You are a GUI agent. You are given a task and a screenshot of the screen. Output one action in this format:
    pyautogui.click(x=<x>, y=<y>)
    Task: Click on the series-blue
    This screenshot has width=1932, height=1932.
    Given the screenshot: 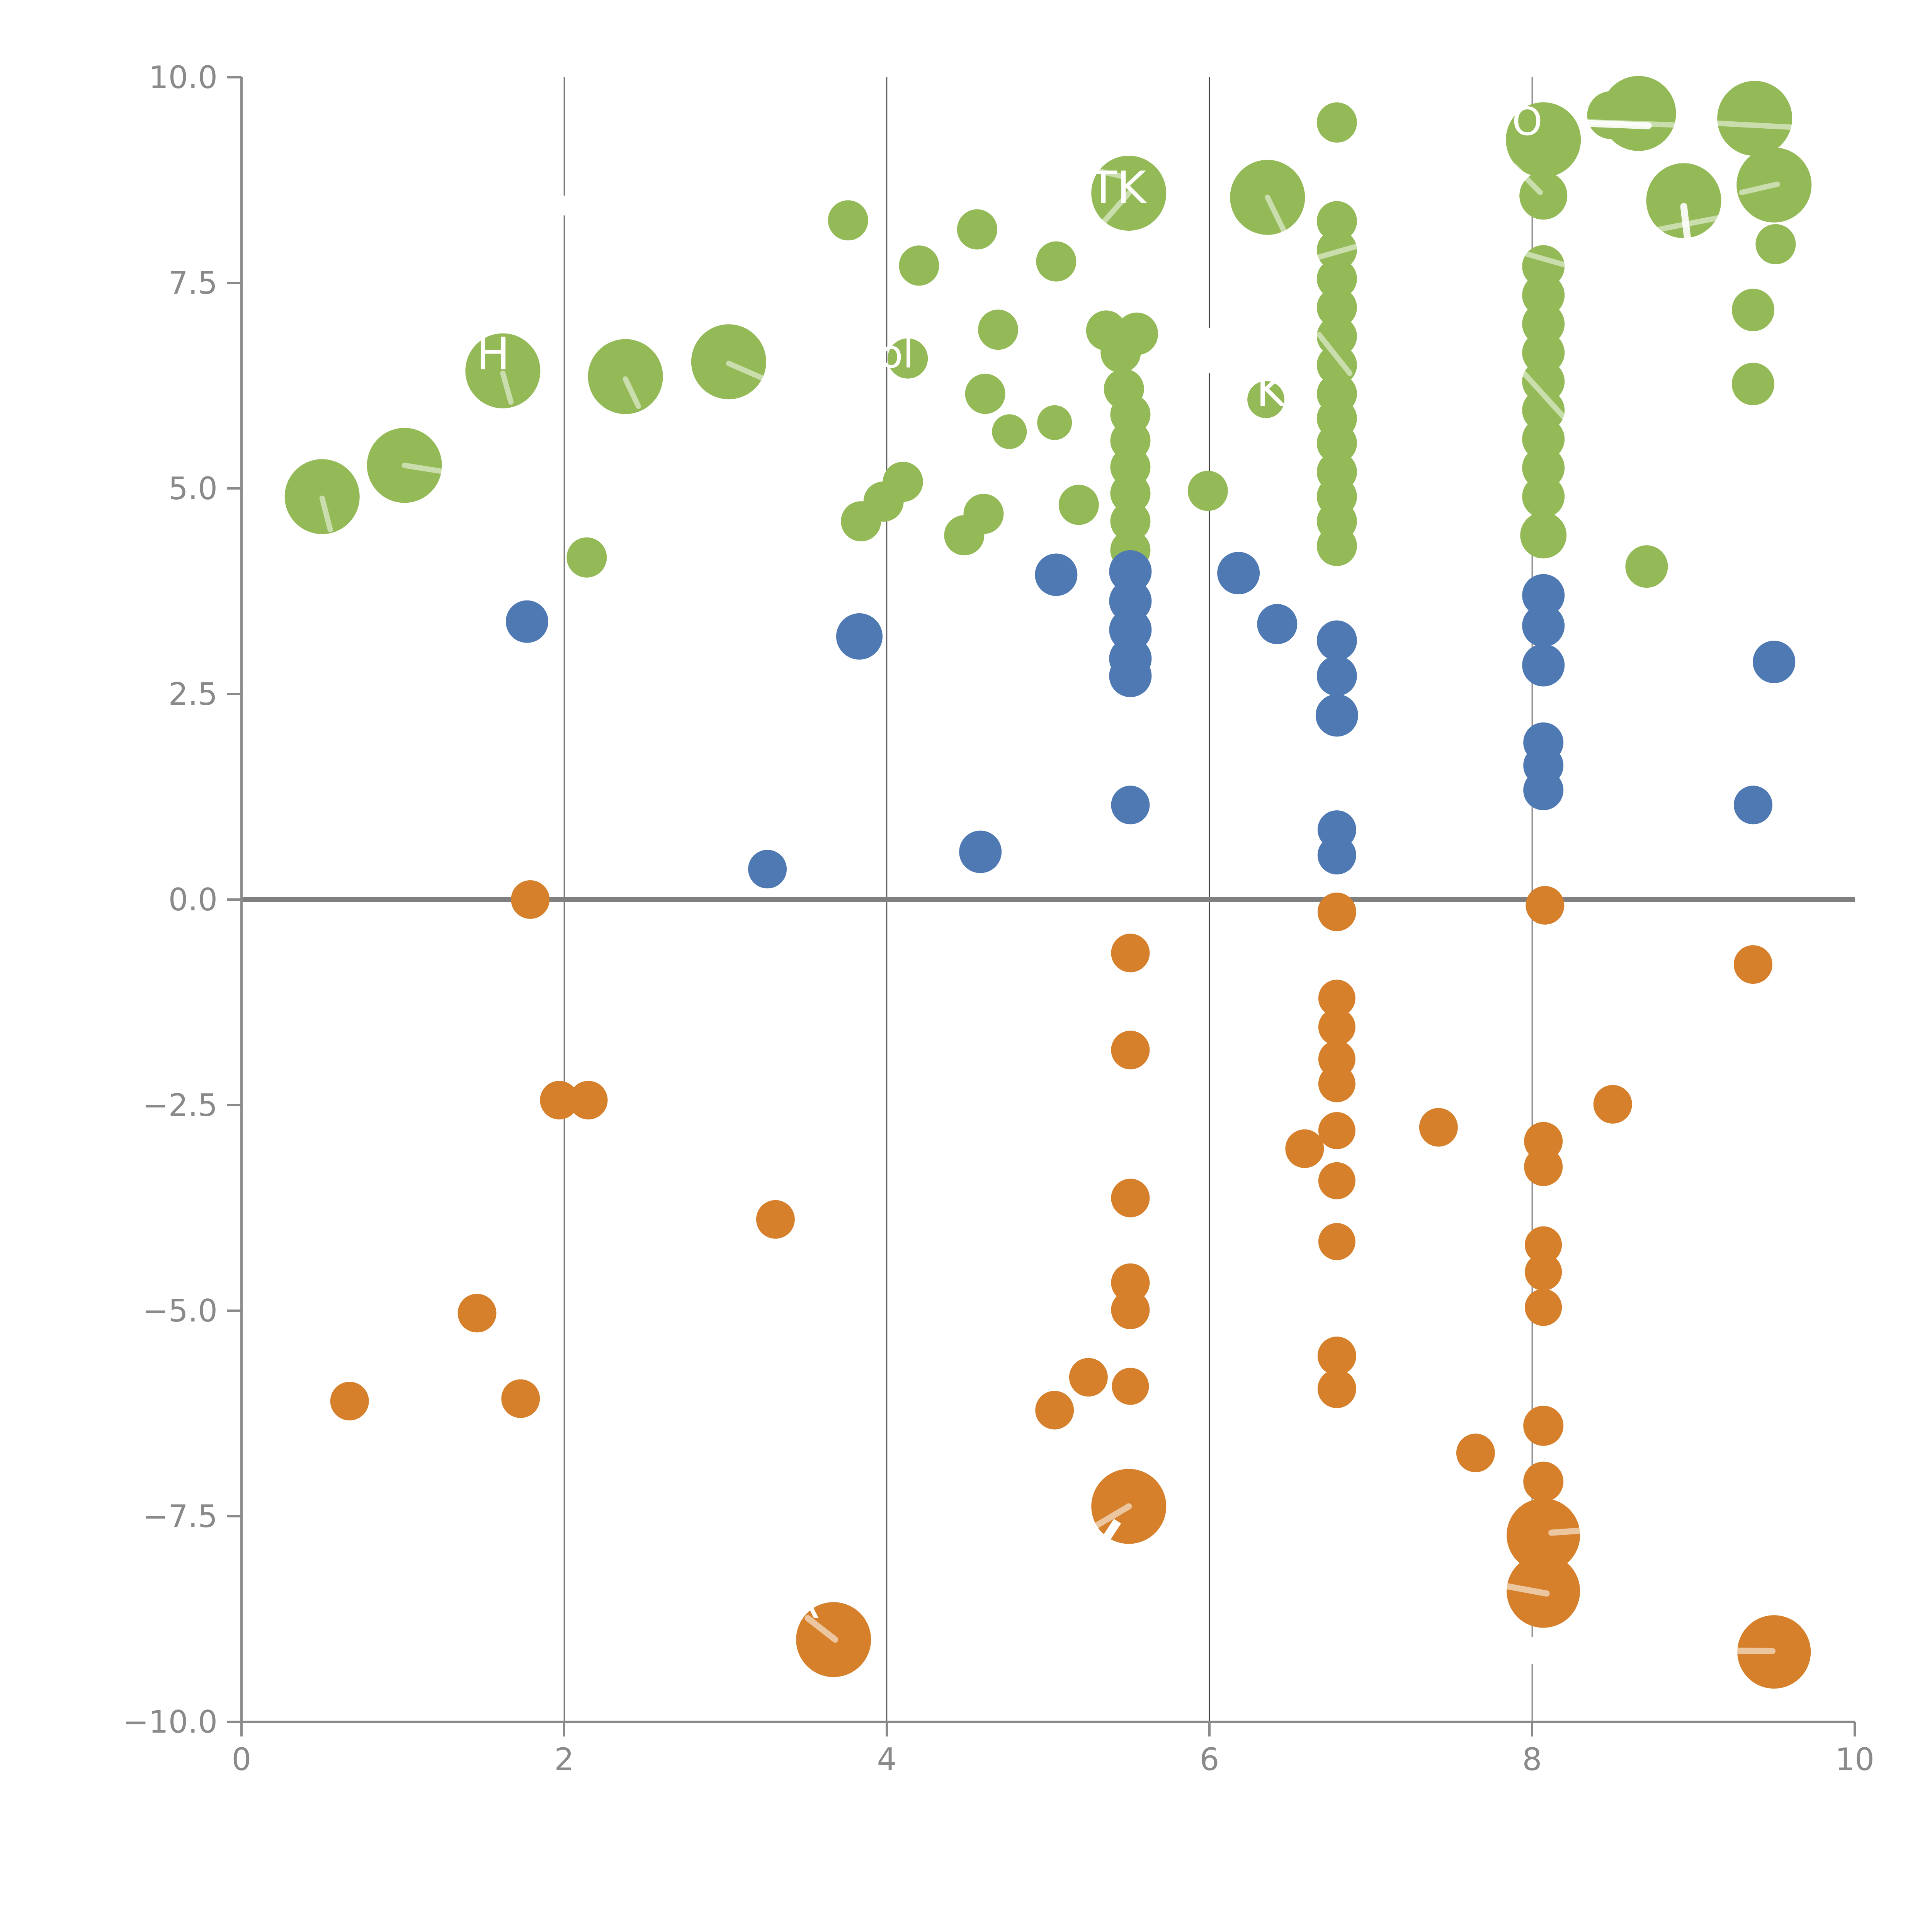 What is the action you would take?
    pyautogui.click(x=1150, y=720)
    